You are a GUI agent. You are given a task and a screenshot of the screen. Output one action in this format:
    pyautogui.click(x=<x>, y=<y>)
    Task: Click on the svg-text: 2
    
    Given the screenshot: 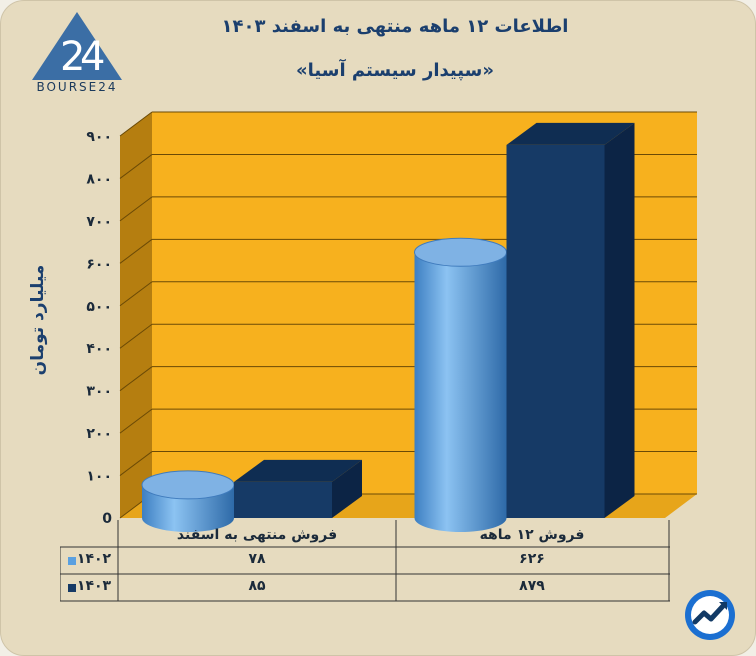 What is the action you would take?
    pyautogui.click(x=72, y=57)
    